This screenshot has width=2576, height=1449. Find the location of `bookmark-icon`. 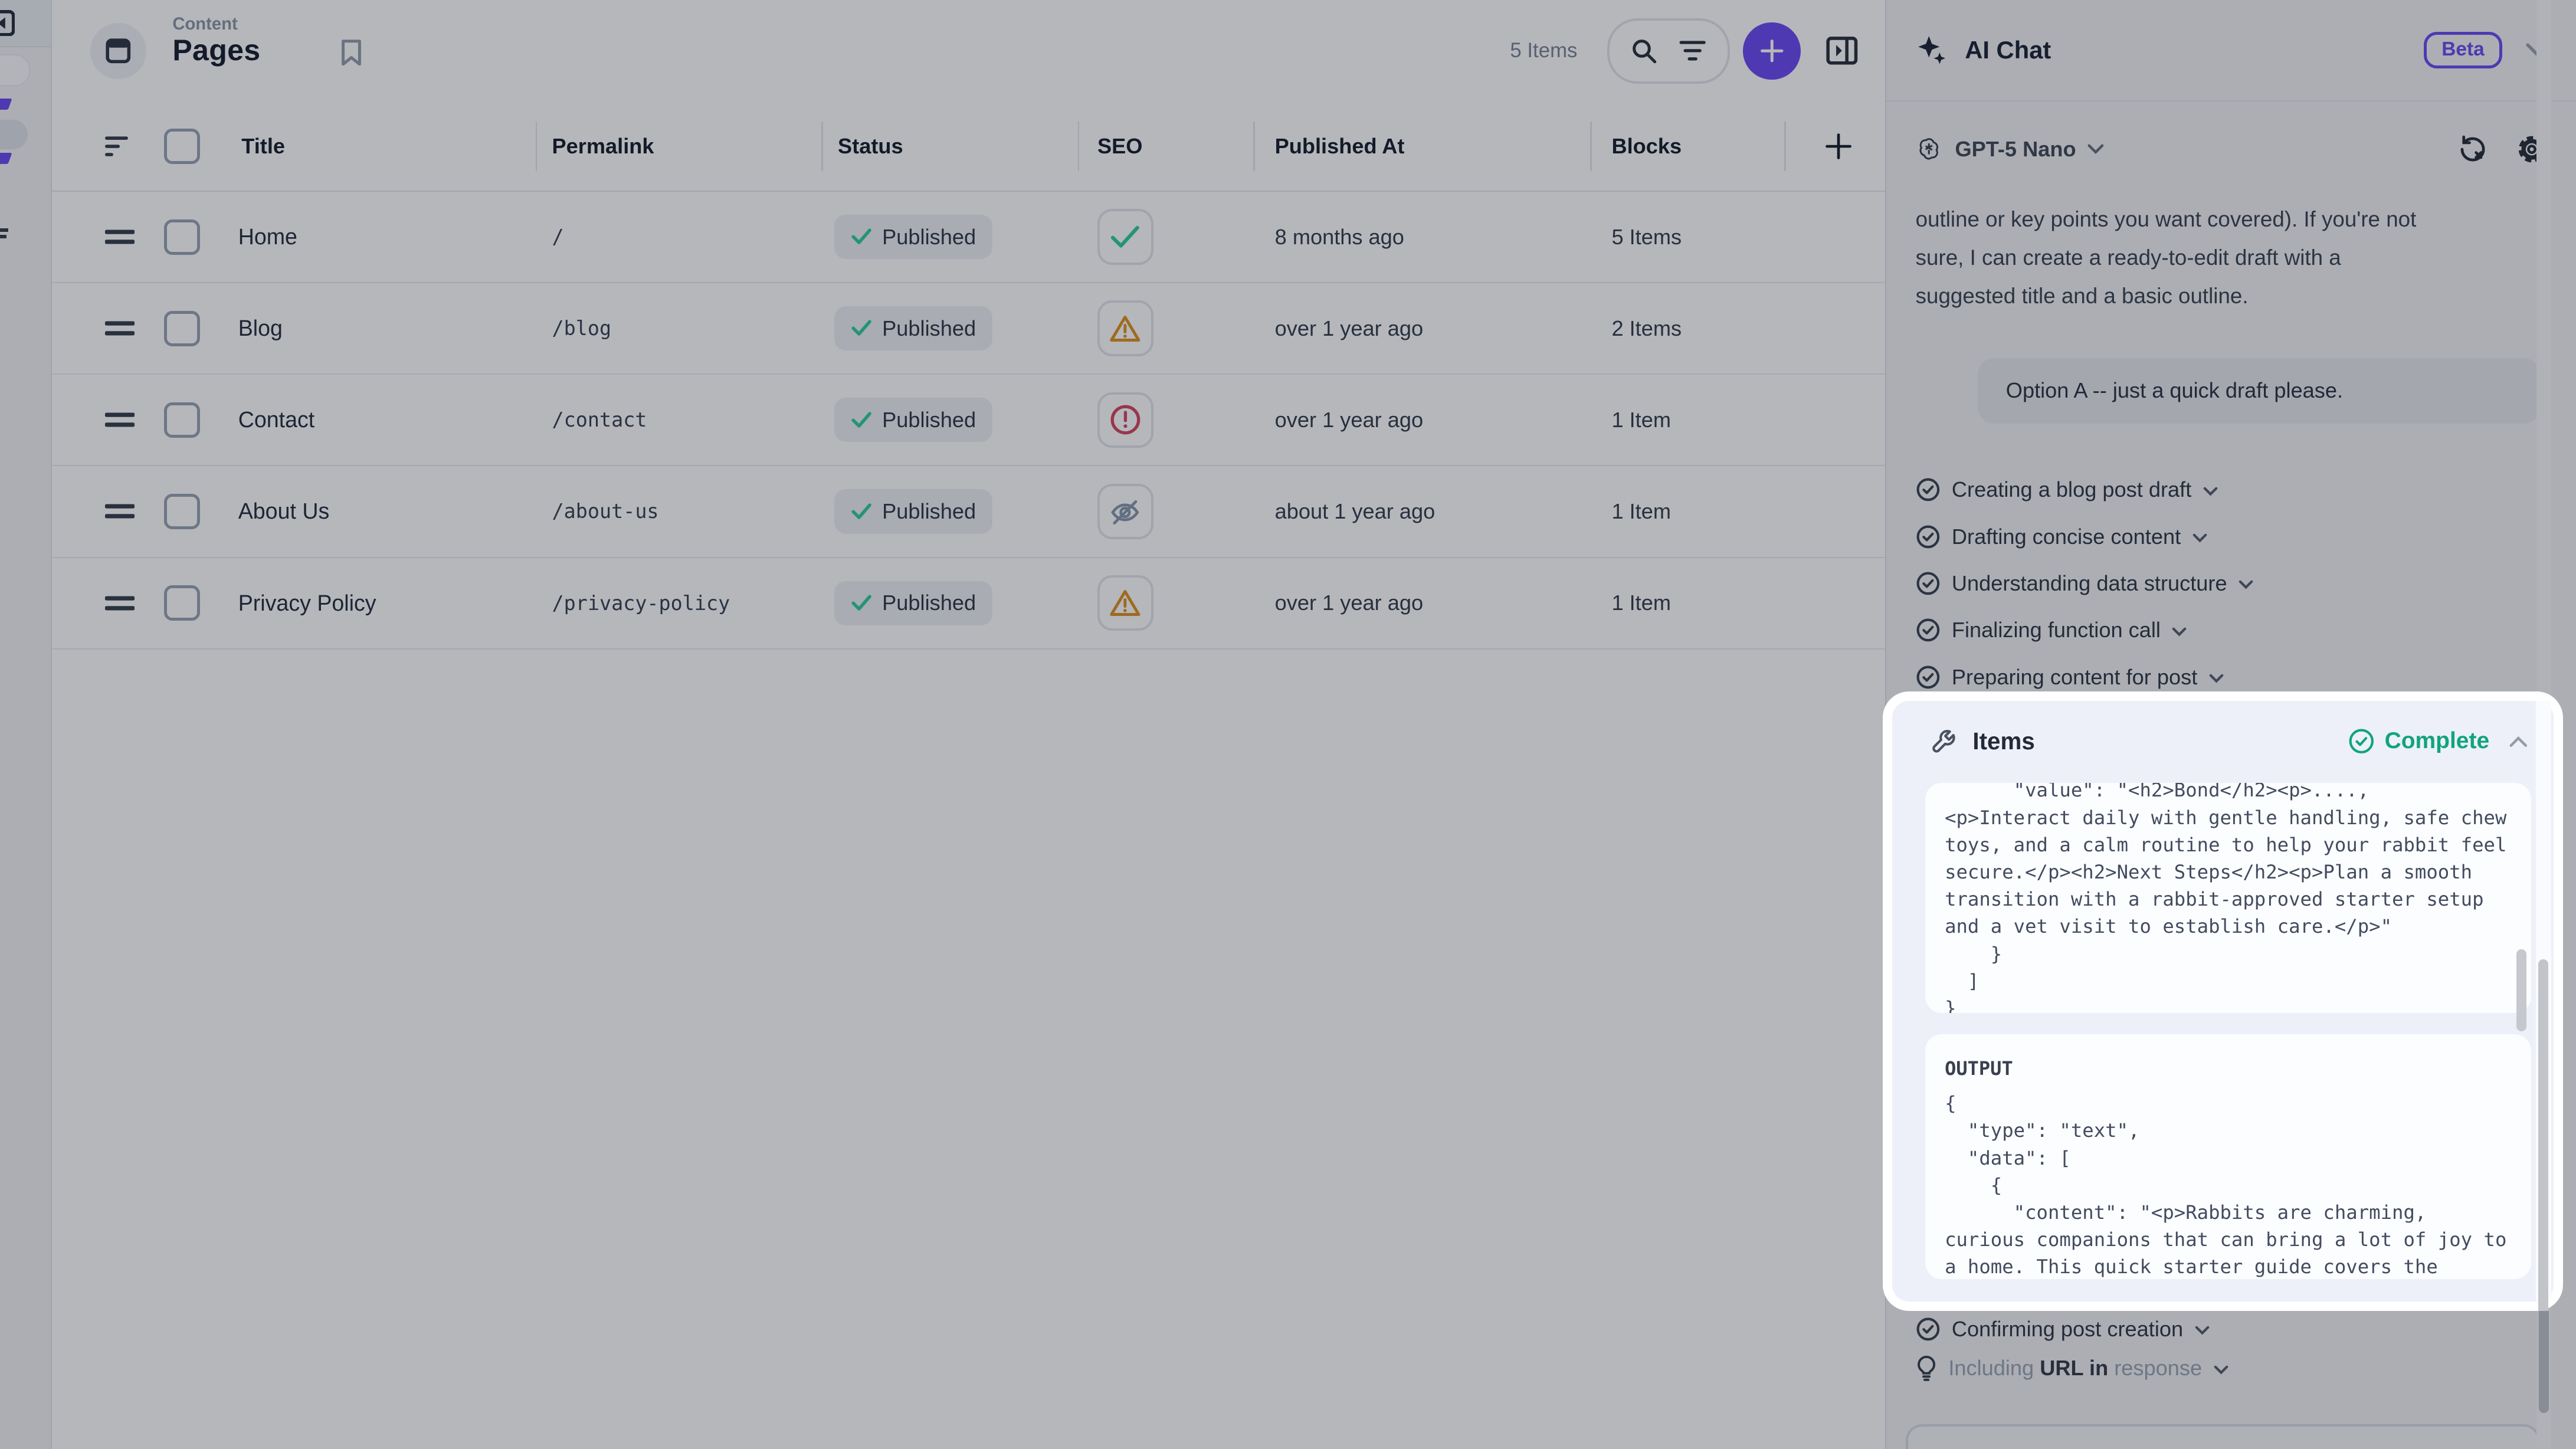

bookmark-icon is located at coordinates (351, 53).